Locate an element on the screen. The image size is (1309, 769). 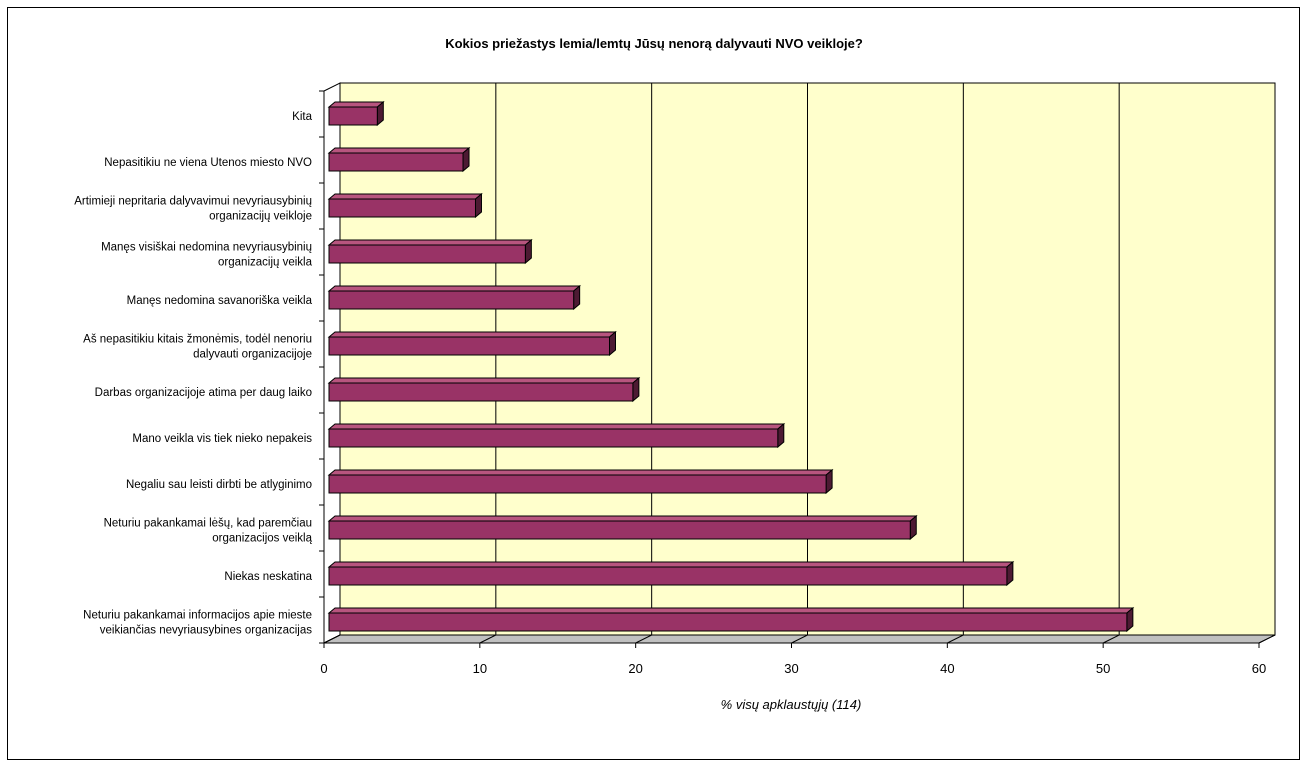
x-tick-label: 40 is located at coordinates (947, 668).